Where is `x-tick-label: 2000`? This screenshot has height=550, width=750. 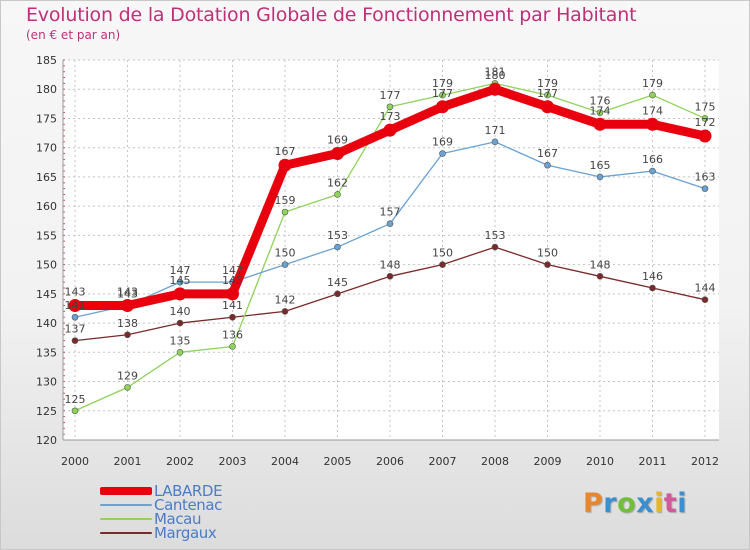
x-tick-label: 2000 is located at coordinates (75, 461).